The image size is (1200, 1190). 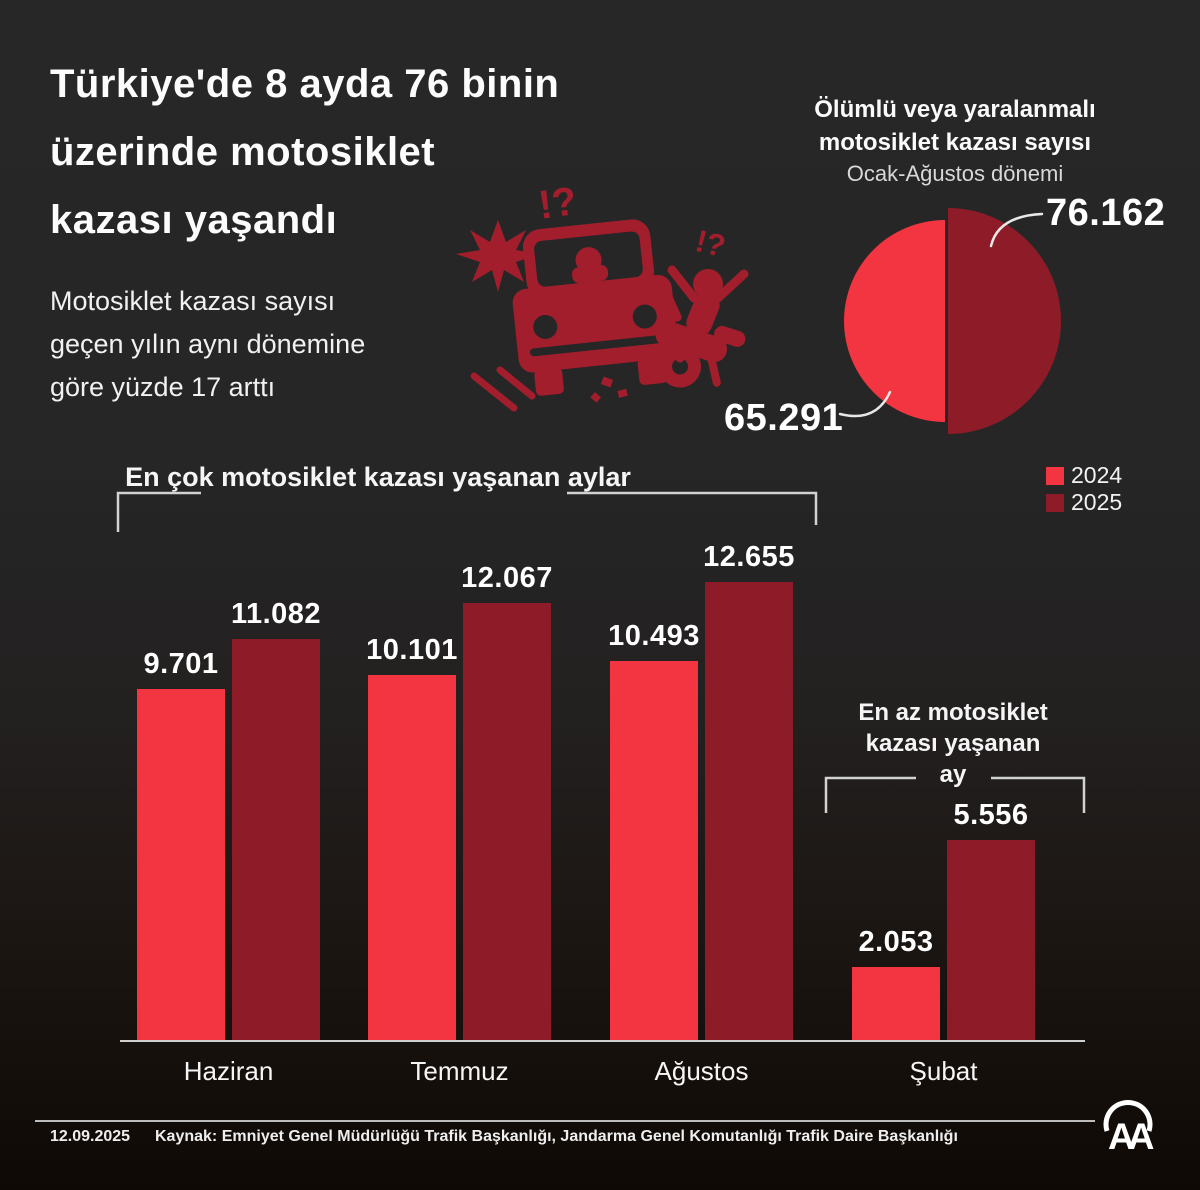 What do you see at coordinates (305, 84) in the screenshot?
I see `title-line-1: Türkiye'de 8 ayda 76 binin` at bounding box center [305, 84].